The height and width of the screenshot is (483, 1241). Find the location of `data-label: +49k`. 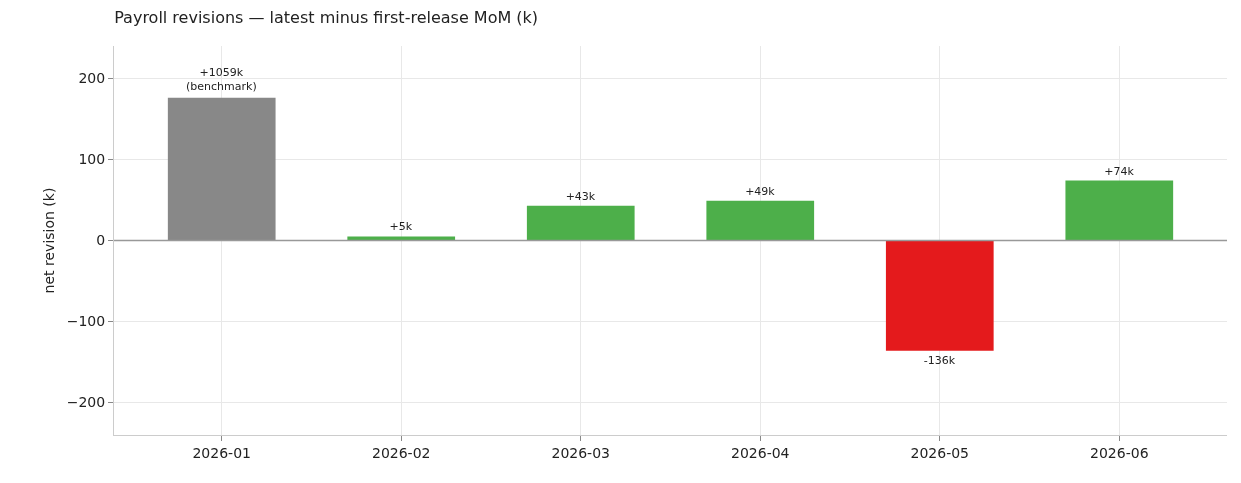

data-label: +49k is located at coordinates (760, 191).